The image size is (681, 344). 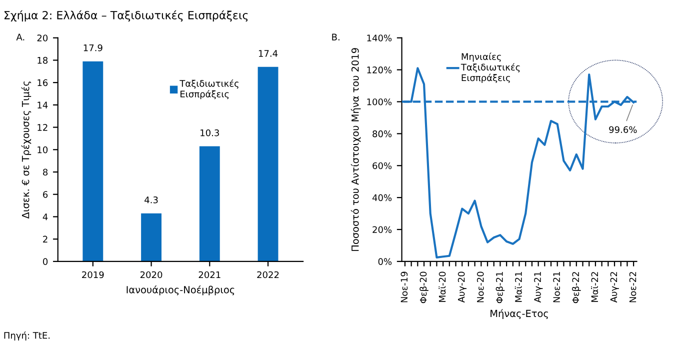 What do you see at coordinates (556, 287) in the screenshot?
I see `x-tick-label: Noε-21` at bounding box center [556, 287].